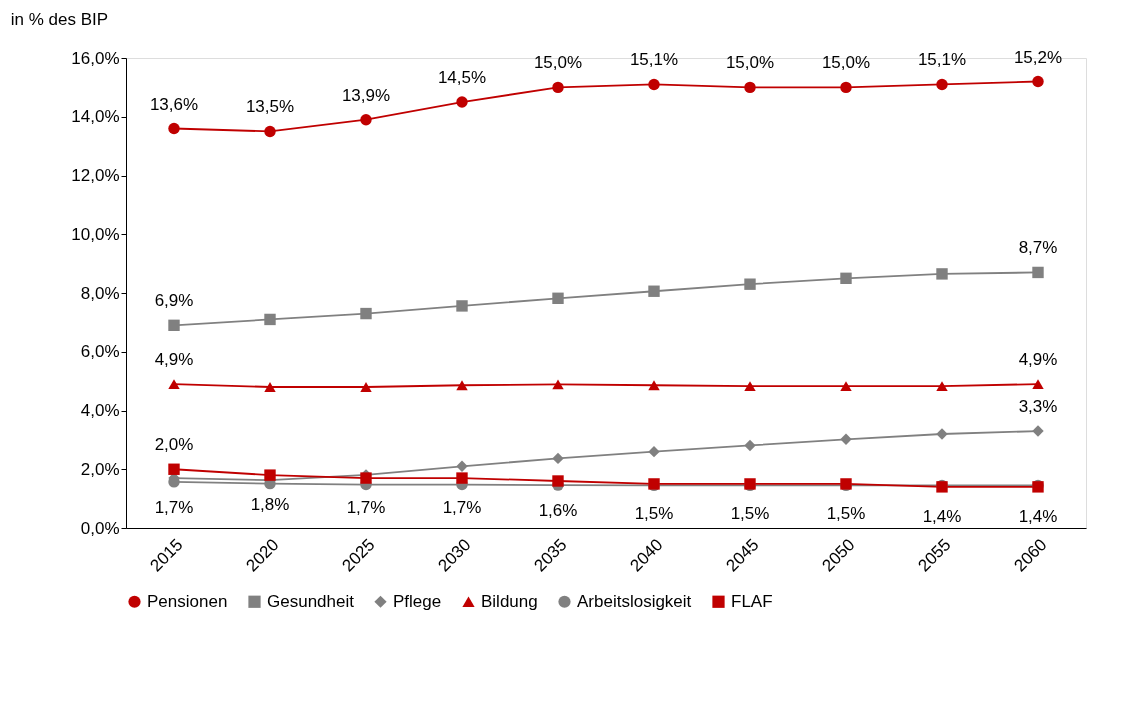 The image size is (1123, 727). Describe the element at coordinates (1038, 407) in the screenshot. I see `data-label: 3,3%` at that location.